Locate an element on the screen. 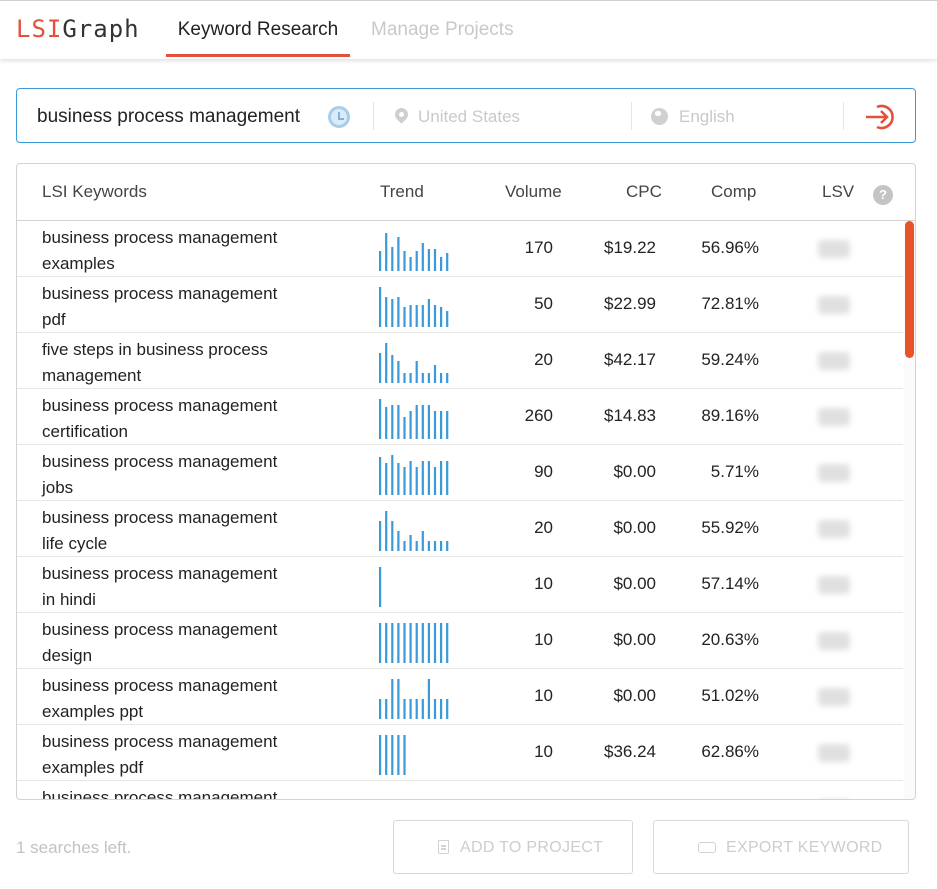 The image size is (937, 889). add-to-project-button: ADD TO PROJECT is located at coordinates (513, 847).